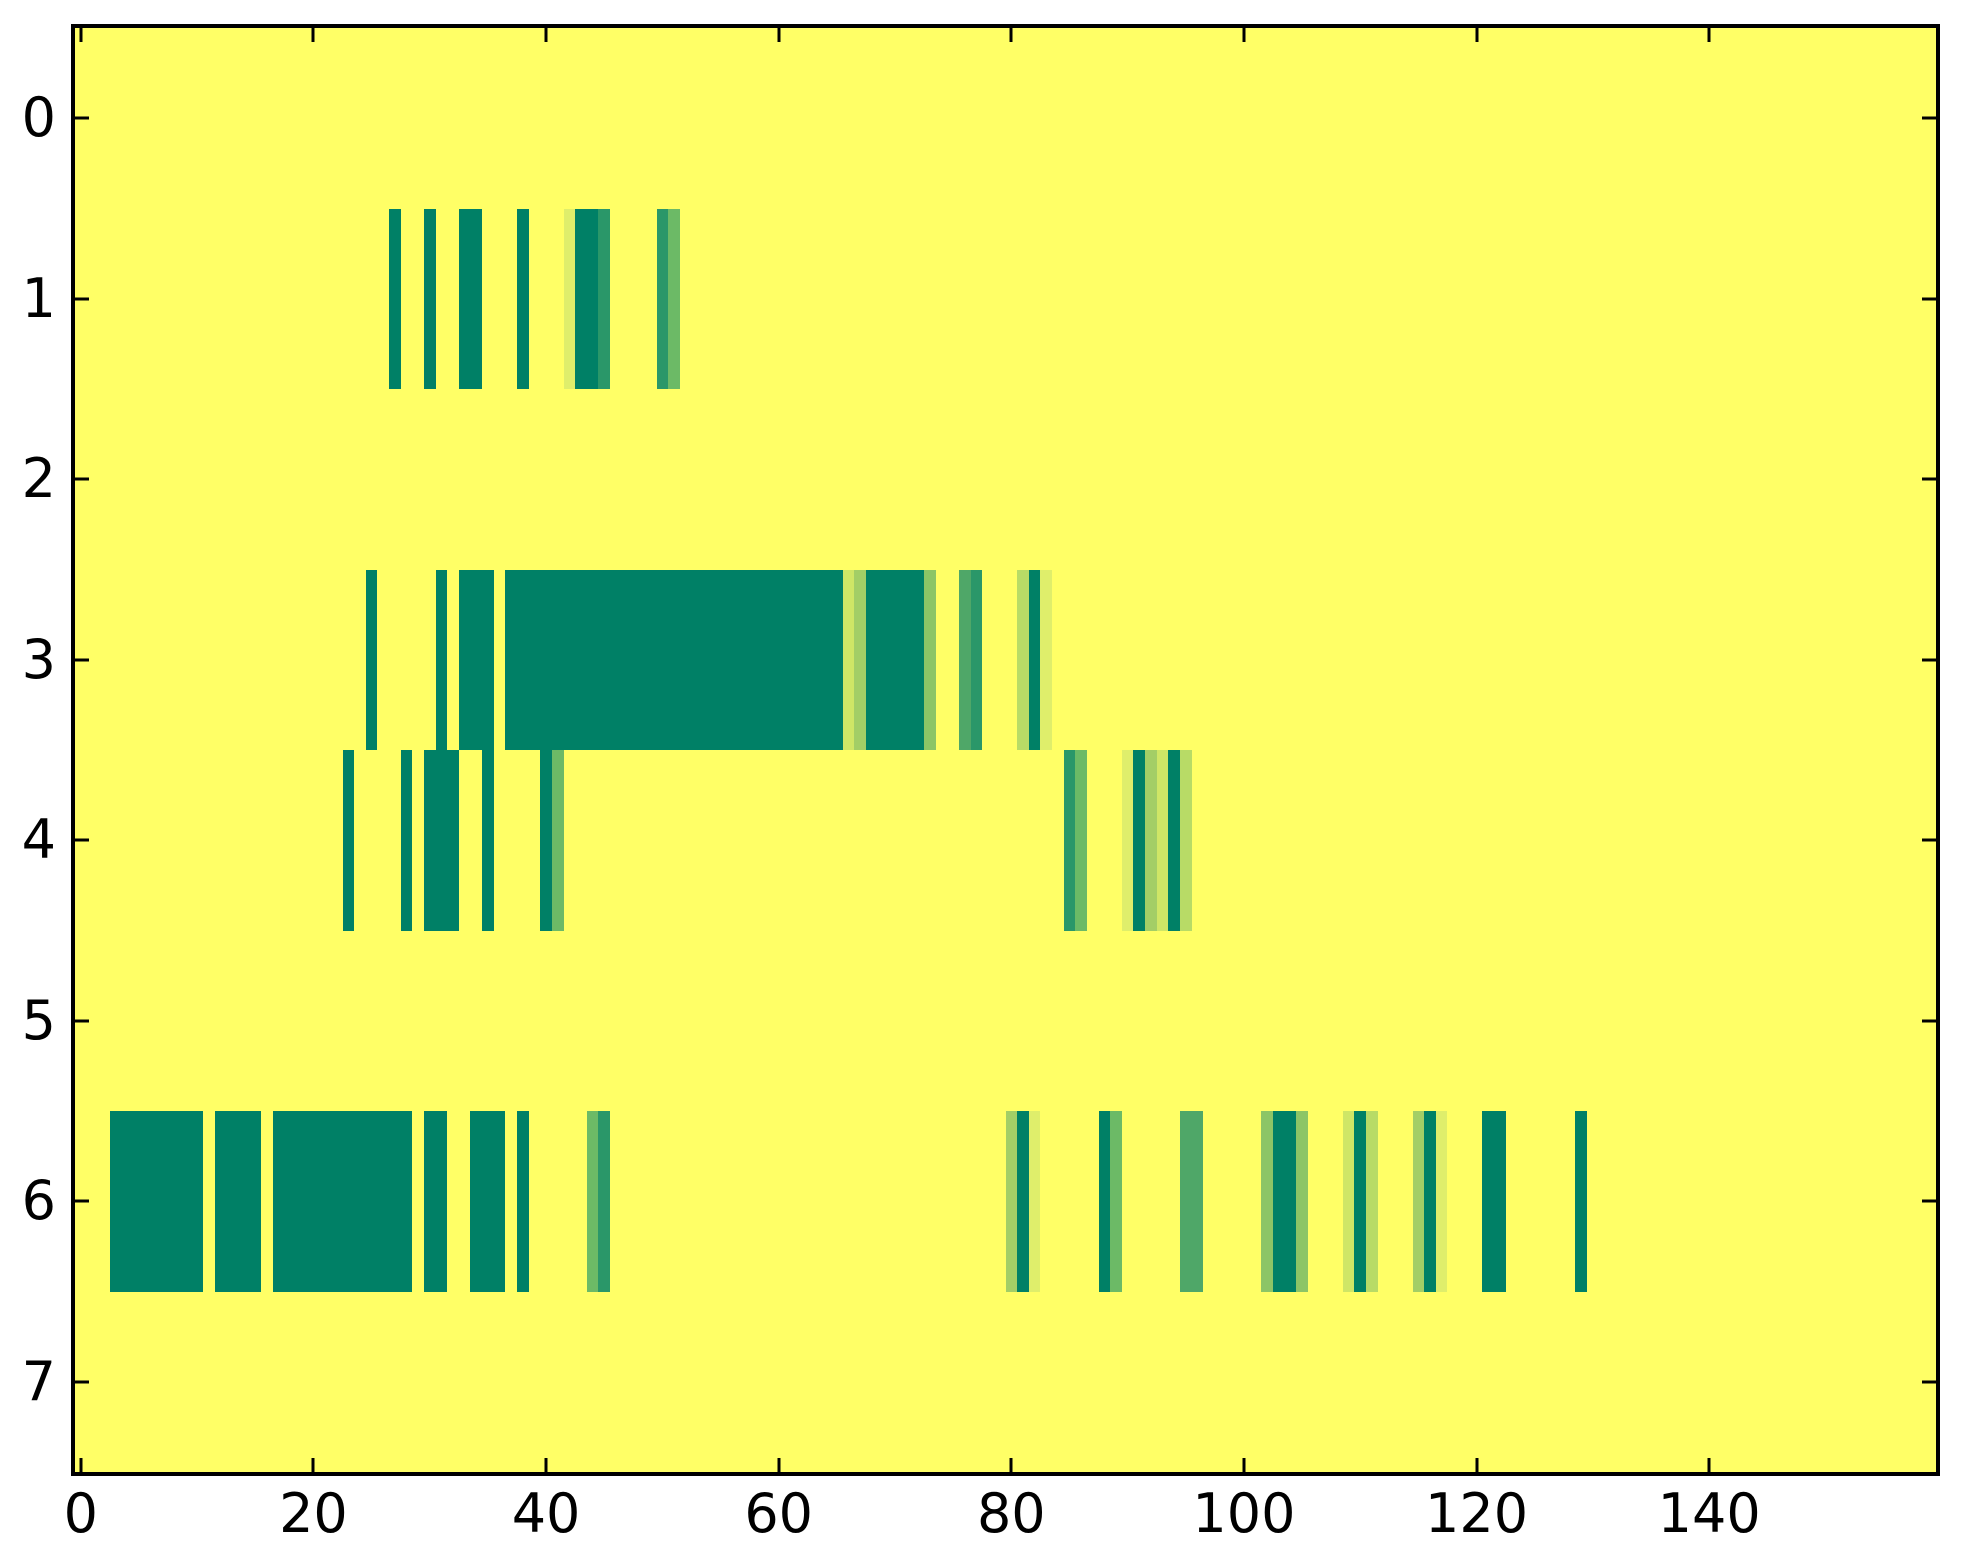 The width and height of the screenshot is (1963, 1564). What do you see at coordinates (1477, 1513) in the screenshot?
I see `x-tick-label: 120` at bounding box center [1477, 1513].